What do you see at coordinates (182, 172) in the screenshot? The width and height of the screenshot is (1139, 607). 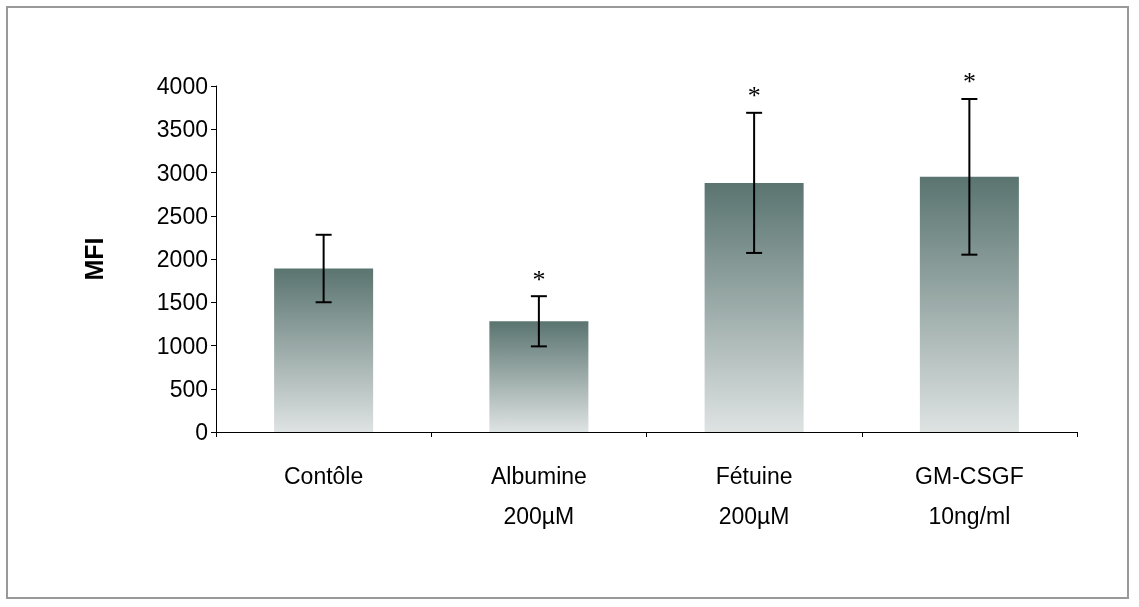 I see `y-tick-label: 3000` at bounding box center [182, 172].